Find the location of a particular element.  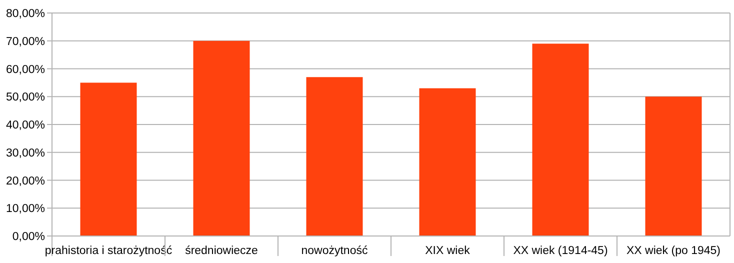

y-tick-label: 10,00% is located at coordinates (25, 209).